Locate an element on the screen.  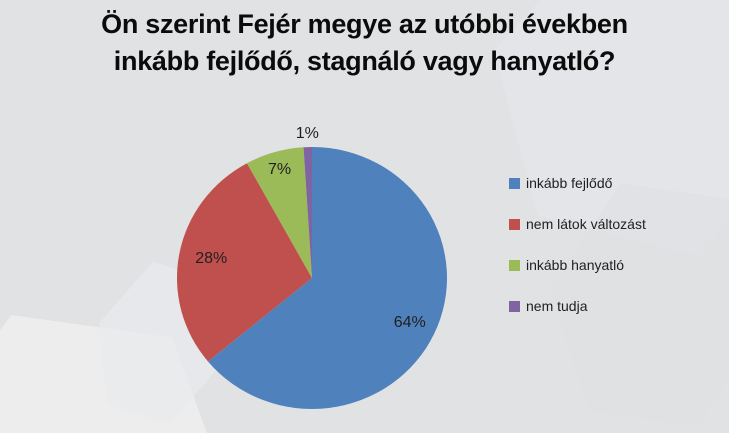
legend-item-nem-tudja: nem tudja is located at coordinates (577, 306).